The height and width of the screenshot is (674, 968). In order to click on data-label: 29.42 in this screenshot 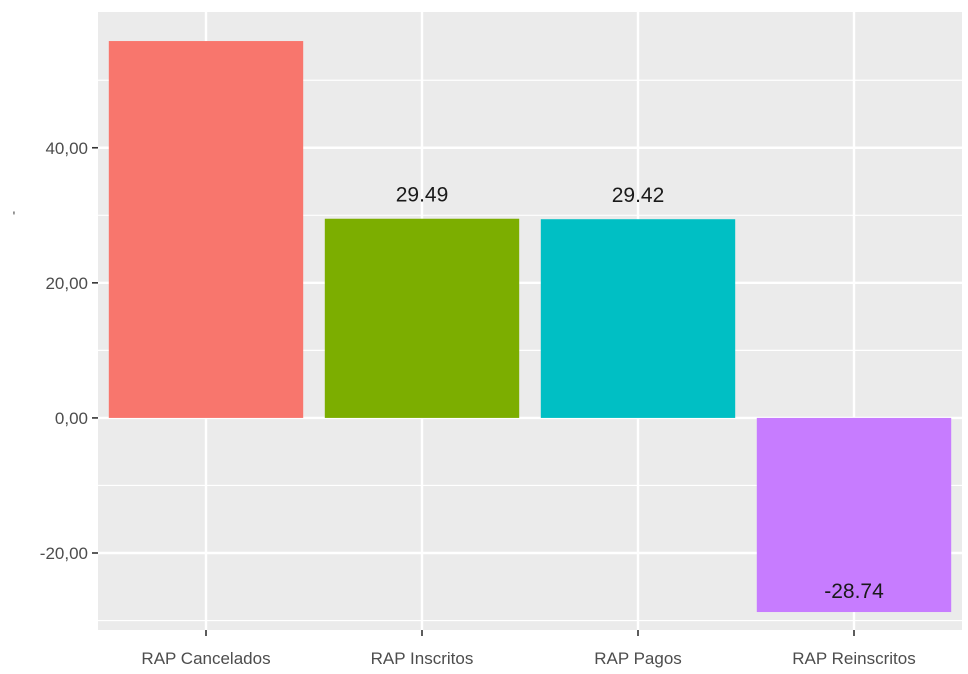, I will do `click(638, 195)`.